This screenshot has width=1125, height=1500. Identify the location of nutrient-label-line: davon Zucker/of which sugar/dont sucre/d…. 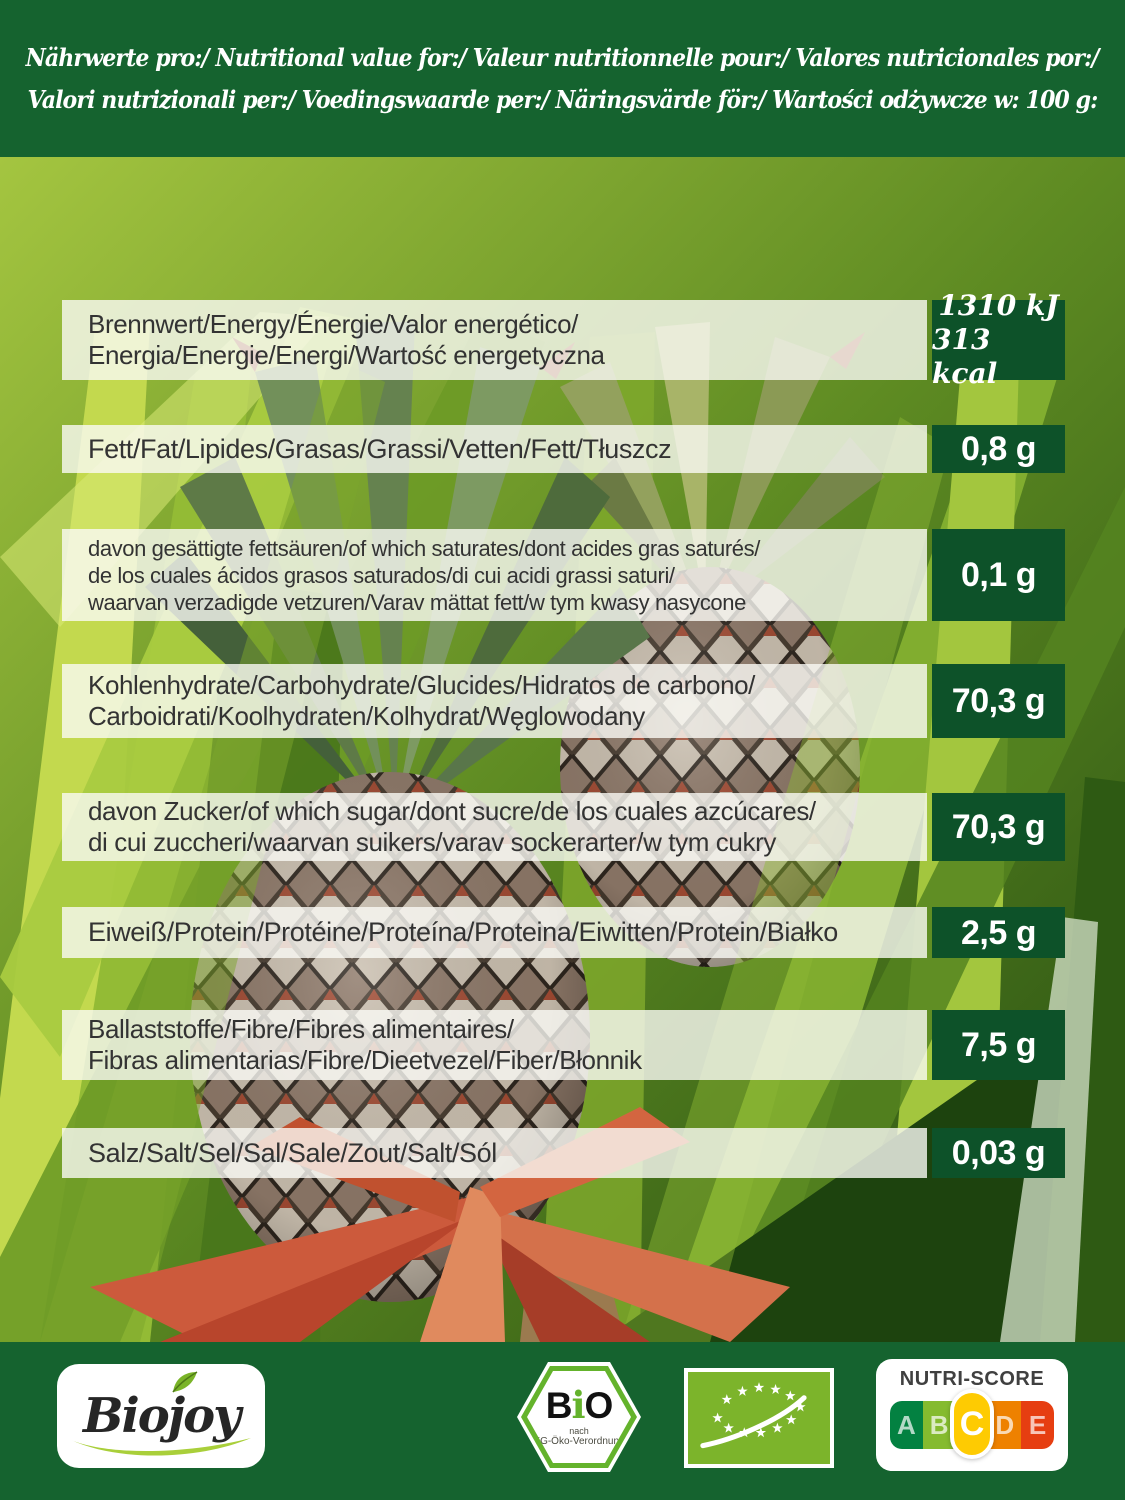
(452, 811).